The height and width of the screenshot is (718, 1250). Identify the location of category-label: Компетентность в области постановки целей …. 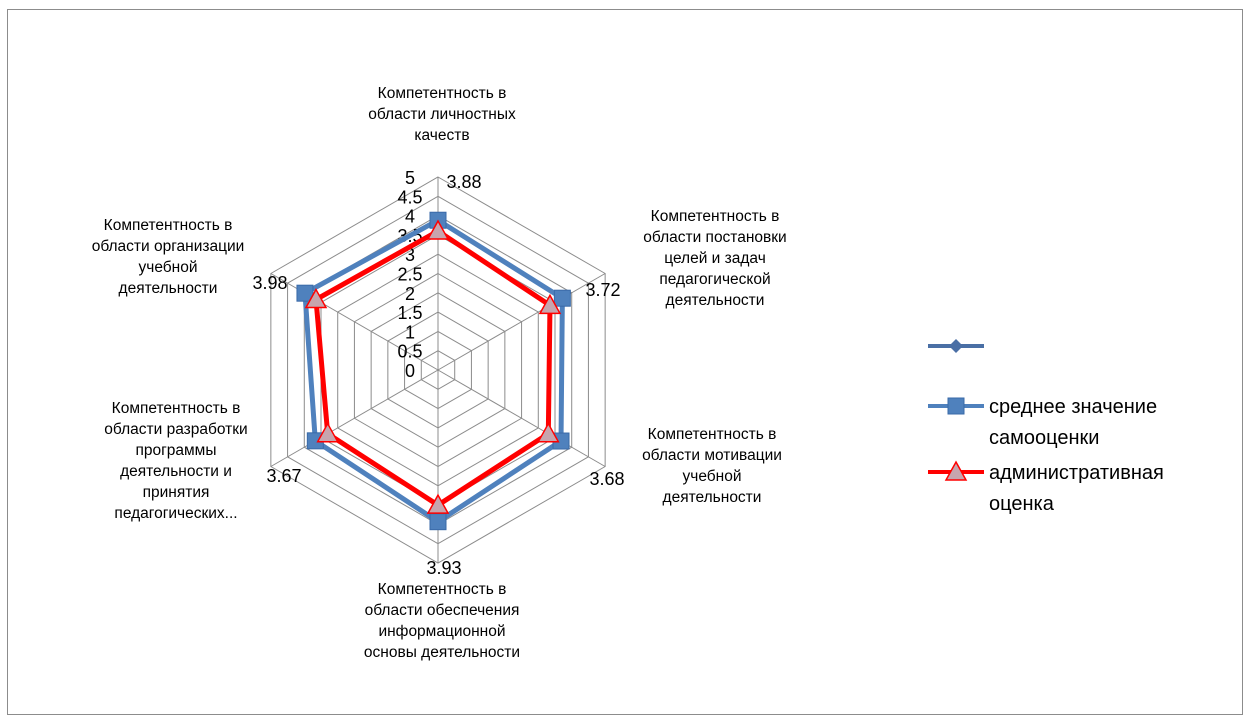
(714, 258).